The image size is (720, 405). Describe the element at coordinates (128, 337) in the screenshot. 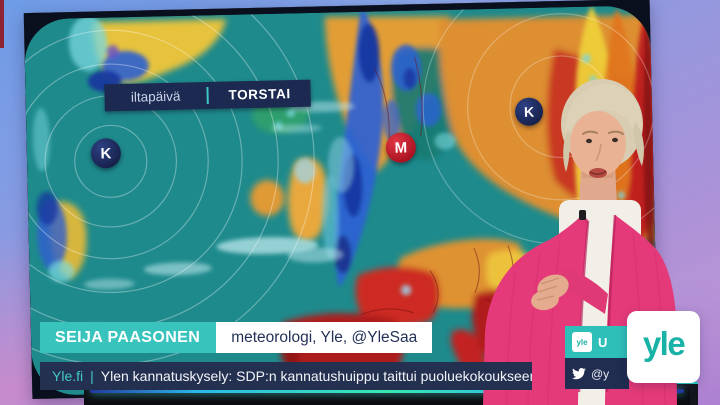

I see `presenter-name-bar: SEIJA PAASONEN` at that location.